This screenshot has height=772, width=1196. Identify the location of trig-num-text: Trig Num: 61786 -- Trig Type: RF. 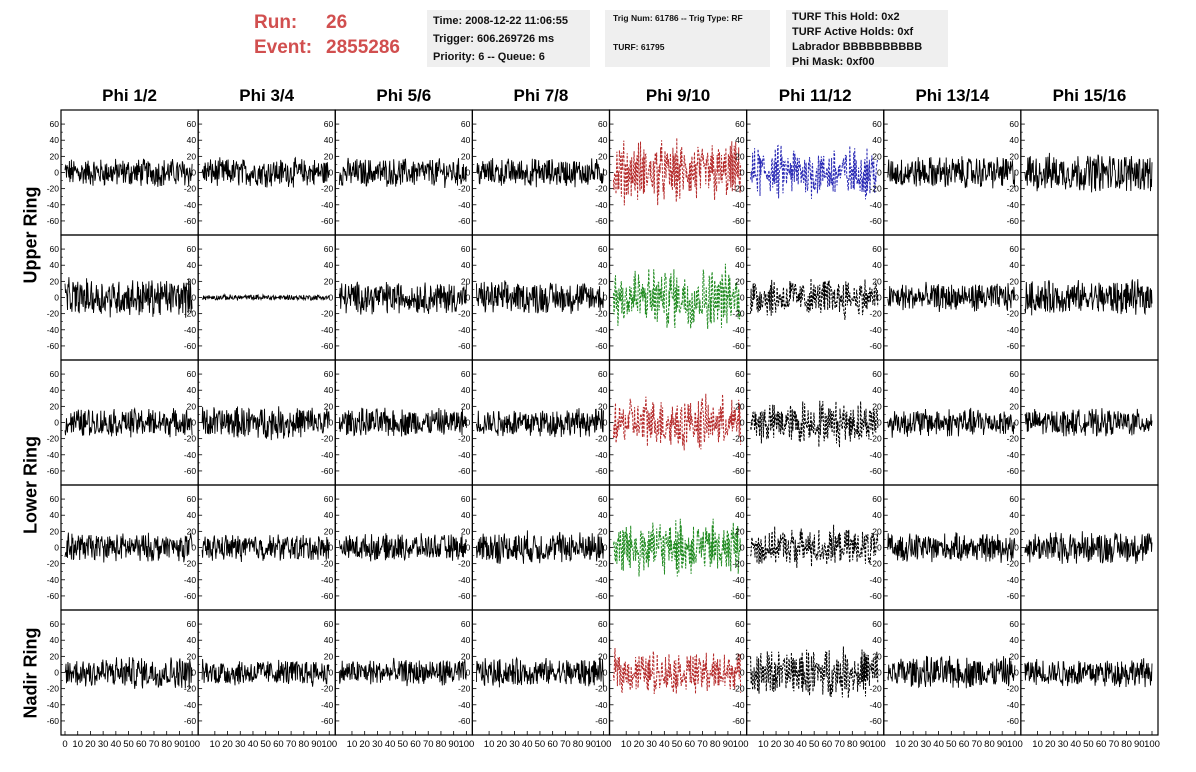
(678, 18).